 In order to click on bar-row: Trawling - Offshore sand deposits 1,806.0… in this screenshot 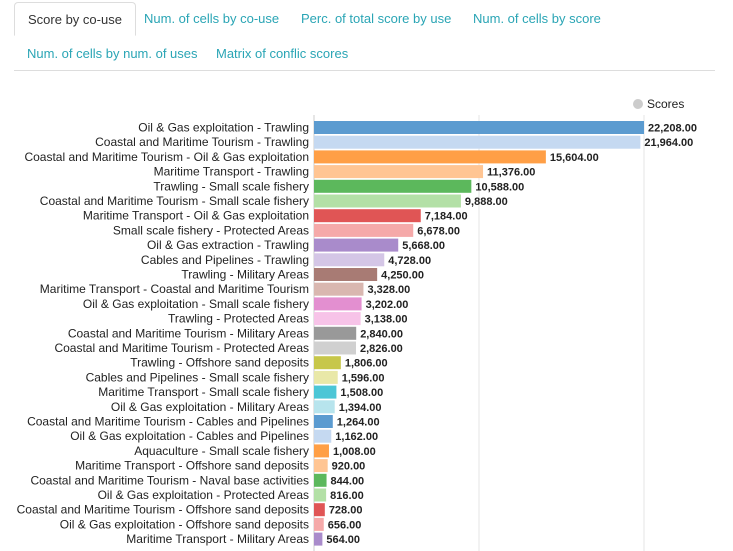, I will do `click(258, 363)`.